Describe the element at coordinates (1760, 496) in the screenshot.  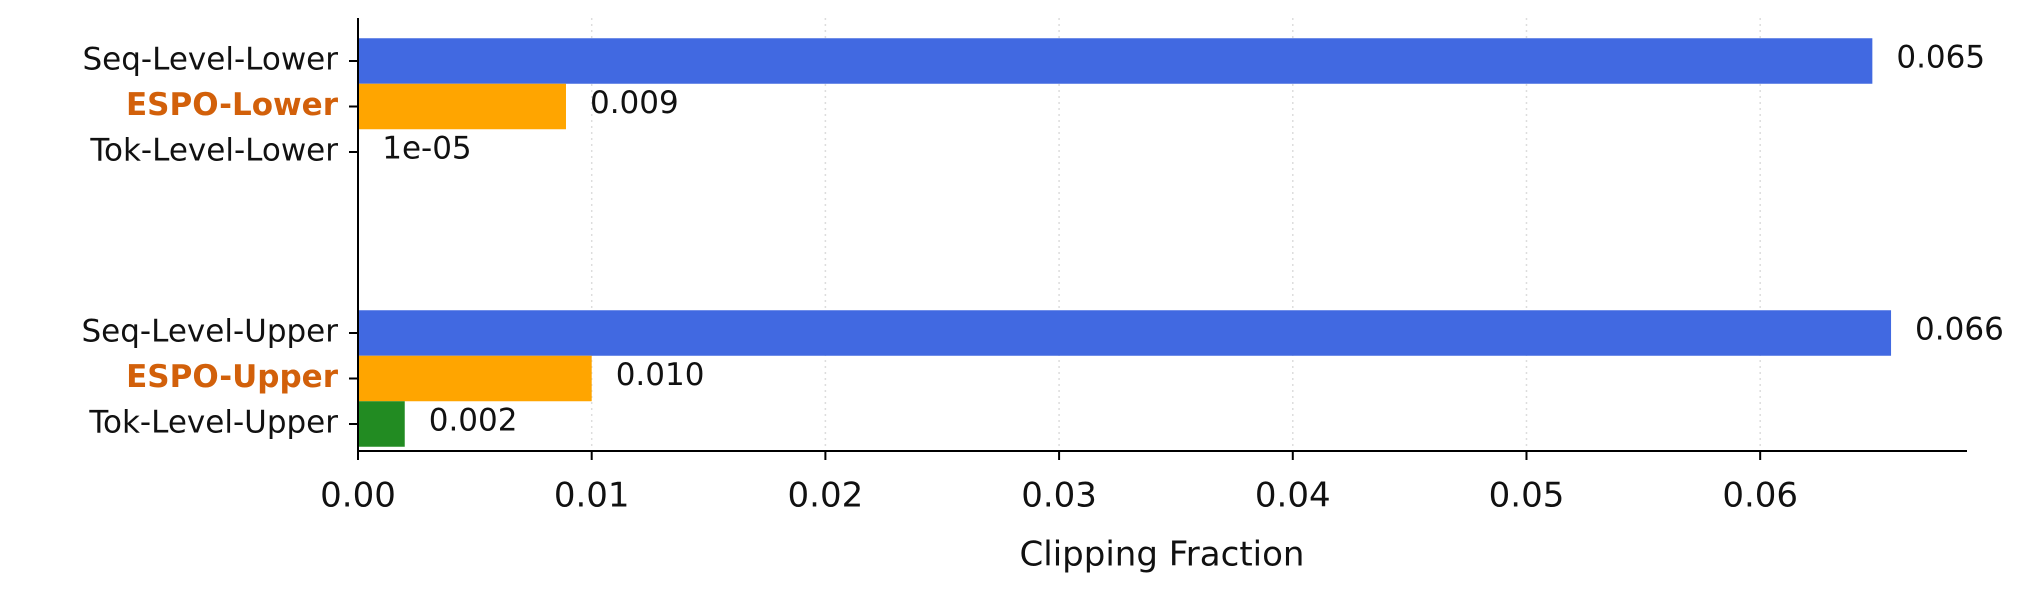
I see `x-tick-label: 0.06` at that location.